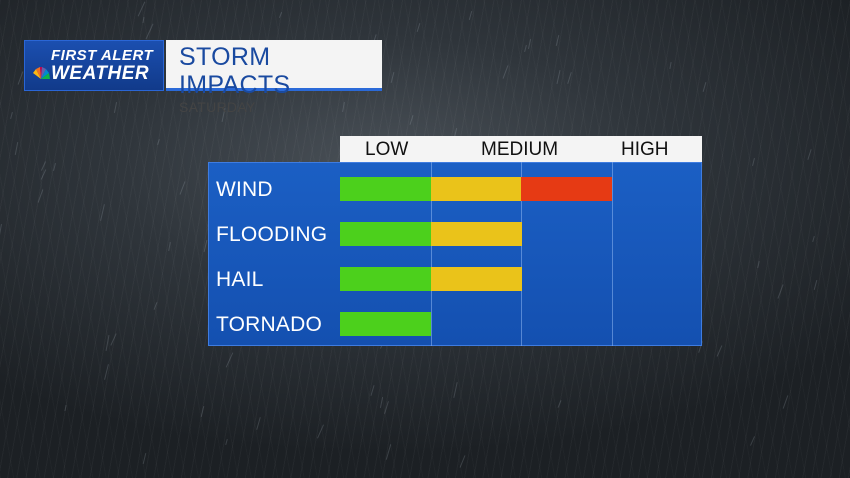 This screenshot has width=850, height=478. Describe the element at coordinates (41, 73) in the screenshot. I see `peacock-icon` at that location.